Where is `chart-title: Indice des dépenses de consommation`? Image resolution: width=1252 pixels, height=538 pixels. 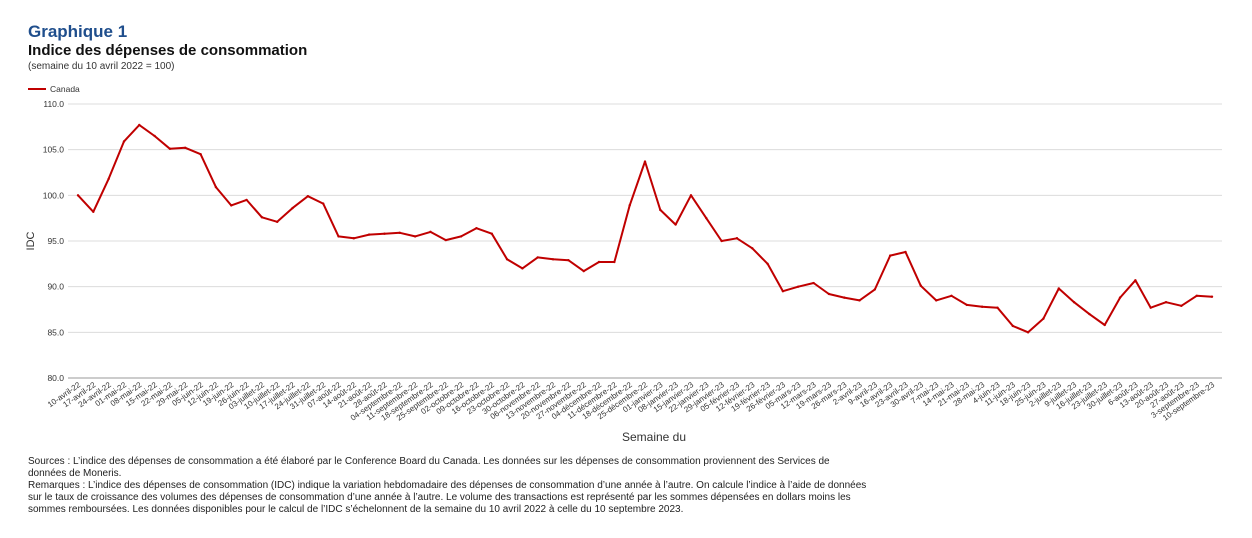
chart-title: Indice des dépenses de consommation is located at coordinates (168, 50).